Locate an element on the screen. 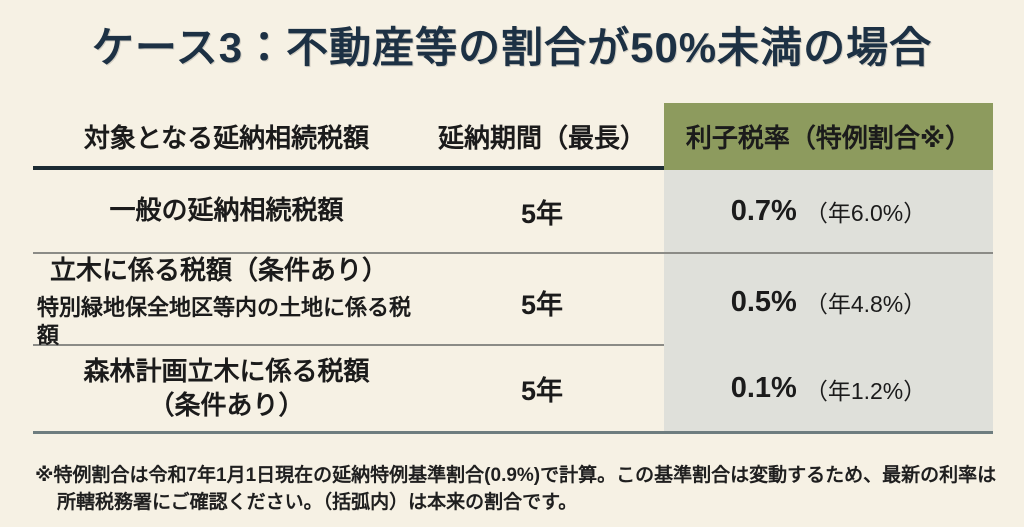 Image resolution: width=1024 pixels, height=527 pixels. target-tax-line: 特別緑地保全地区等内の土地に係る税額 is located at coordinates (224, 321).